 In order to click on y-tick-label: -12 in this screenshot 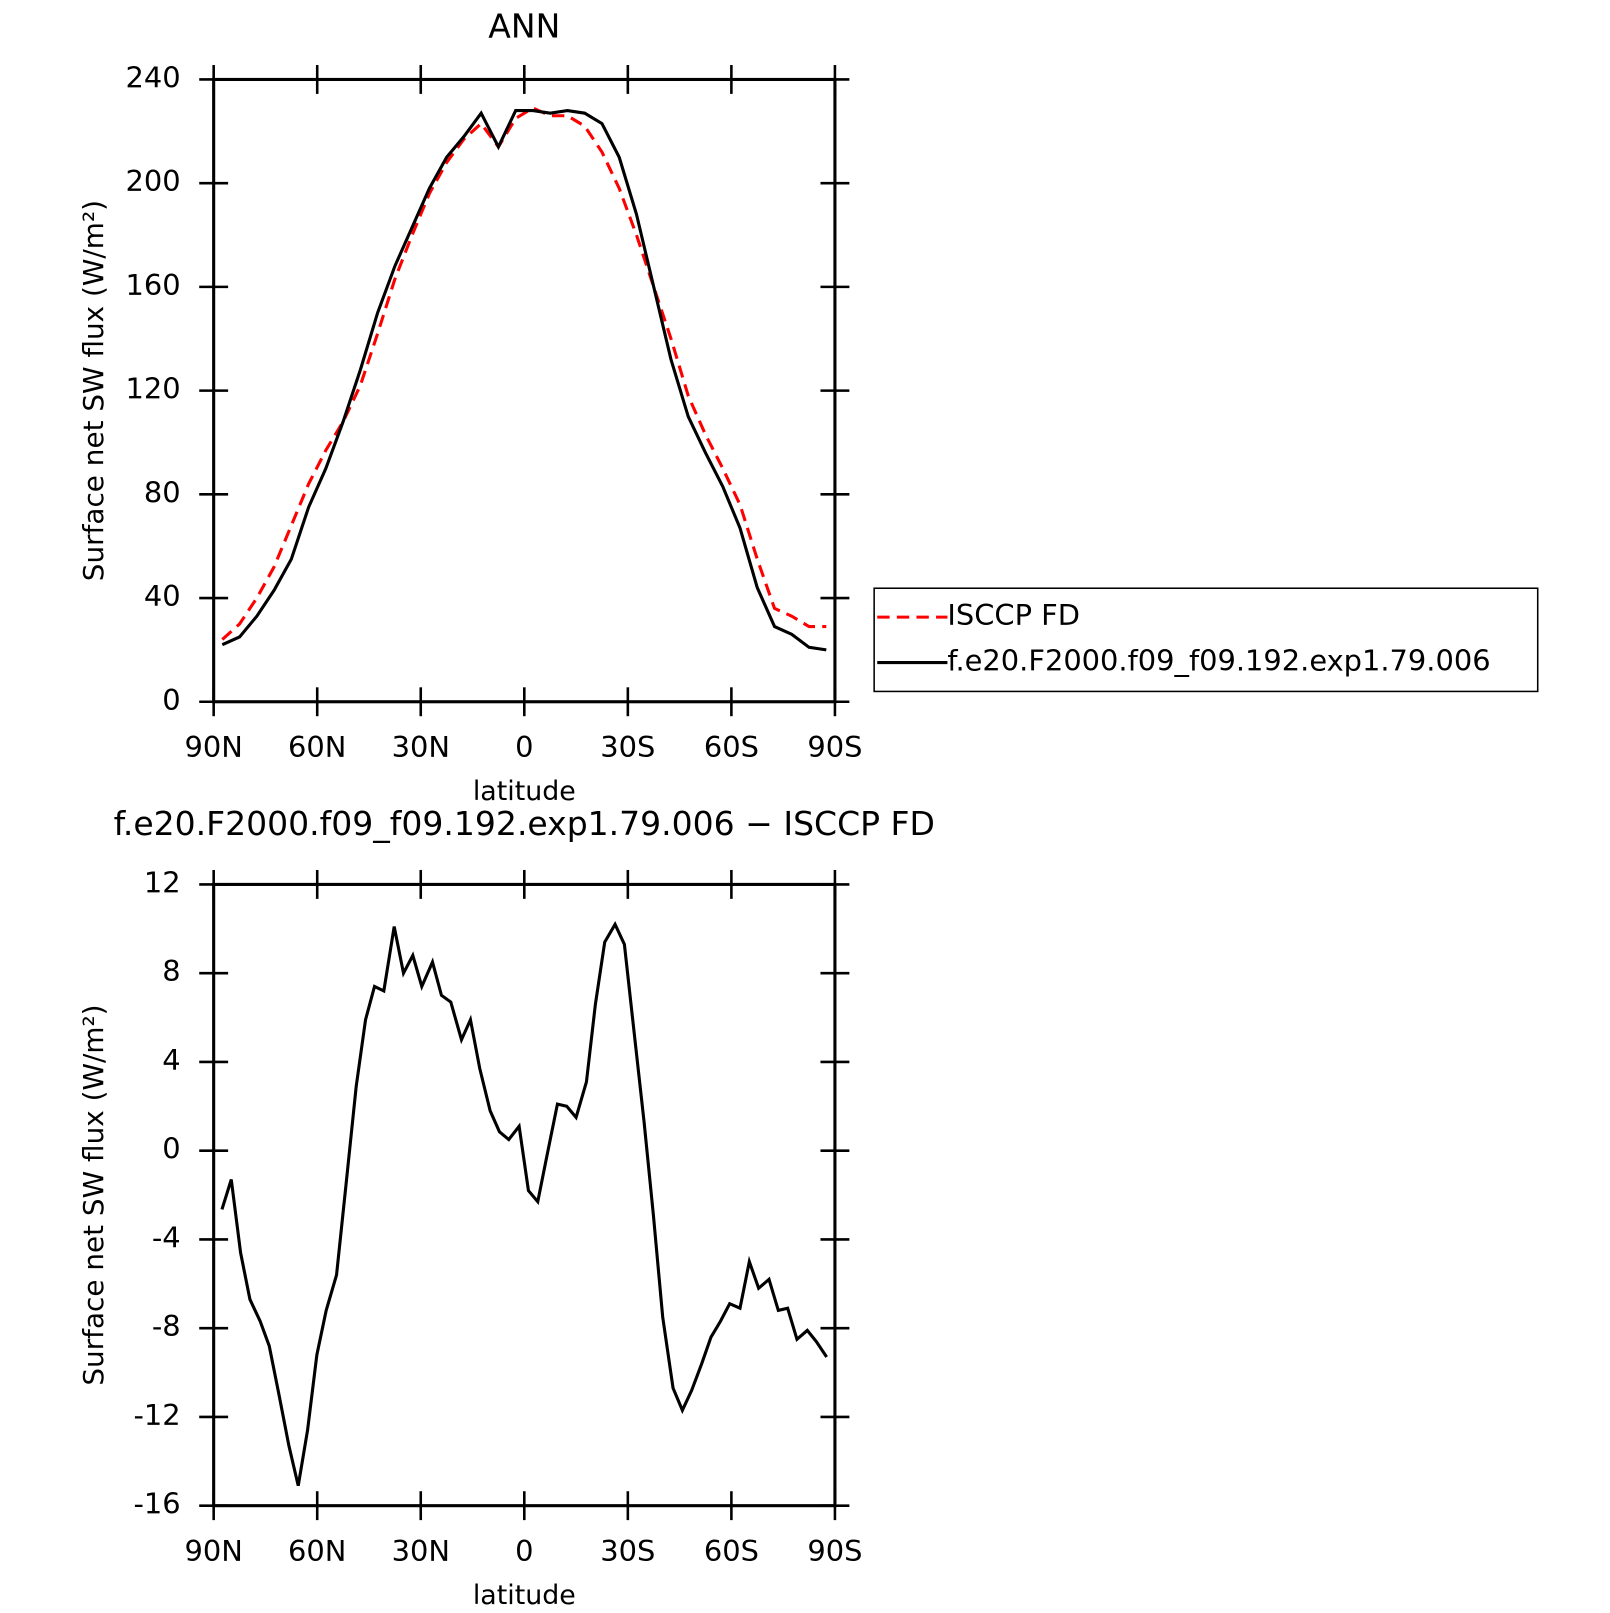, I will do `click(156, 1415)`.